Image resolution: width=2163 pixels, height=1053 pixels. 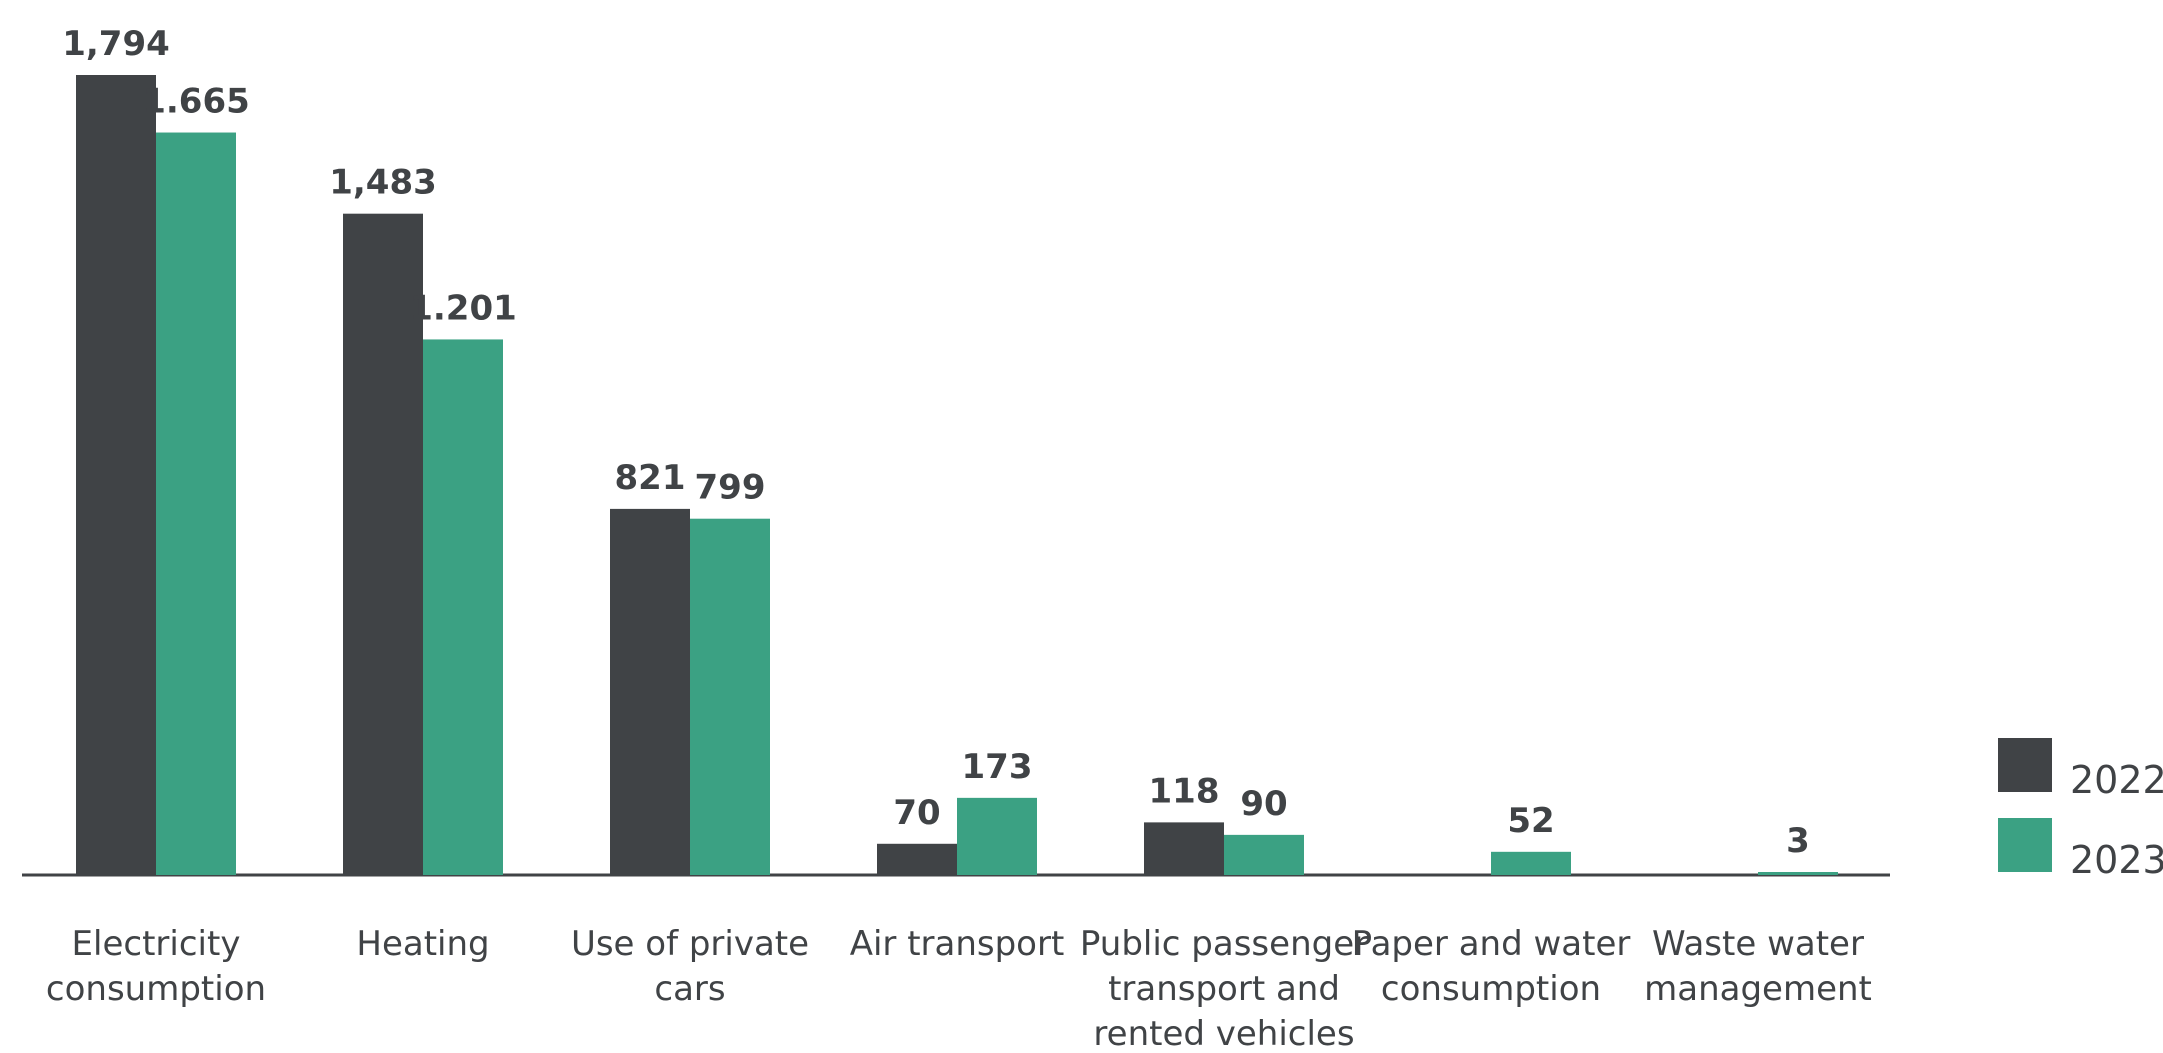 I want to click on legend-label-2023: 2023, so click(x=2116, y=860).